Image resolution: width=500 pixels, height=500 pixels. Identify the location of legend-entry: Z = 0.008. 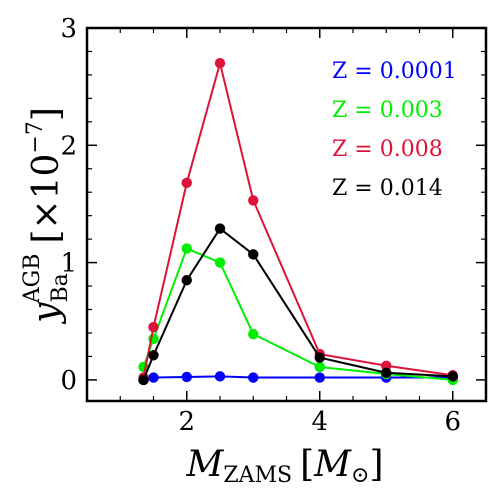
(387, 149).